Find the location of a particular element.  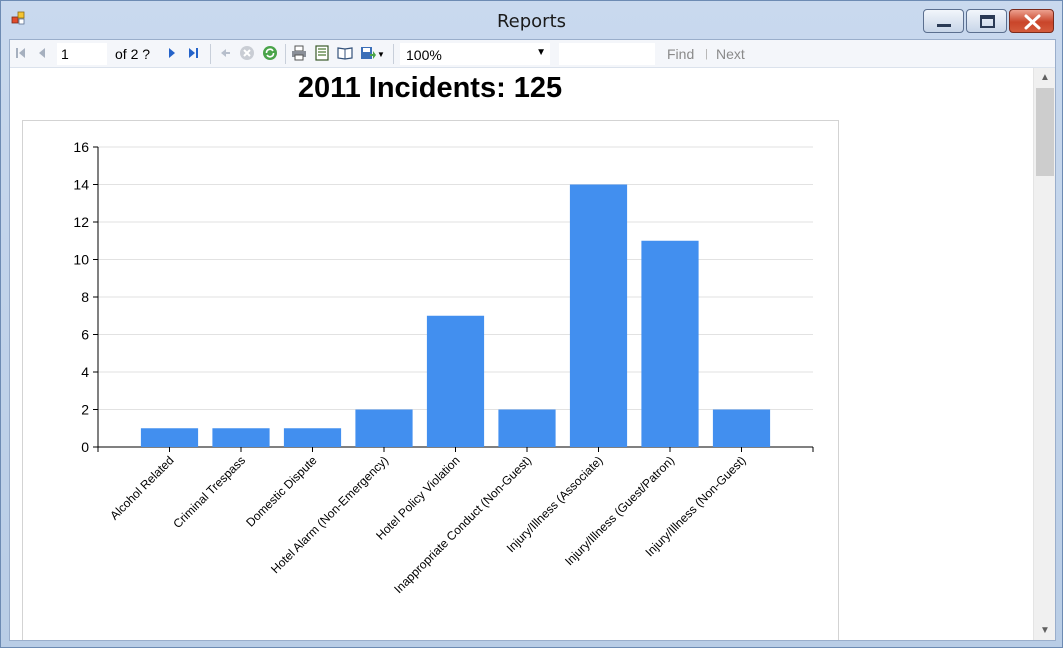

y-tick-label: 16 is located at coordinates (81, 147).